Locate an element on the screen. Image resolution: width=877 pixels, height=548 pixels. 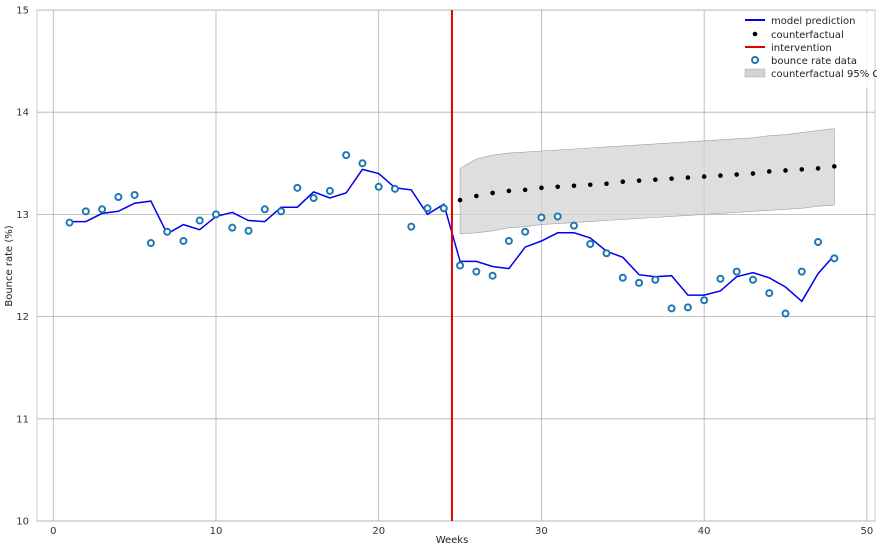
legend-intervention-label: intervention is located at coordinates (801, 48).